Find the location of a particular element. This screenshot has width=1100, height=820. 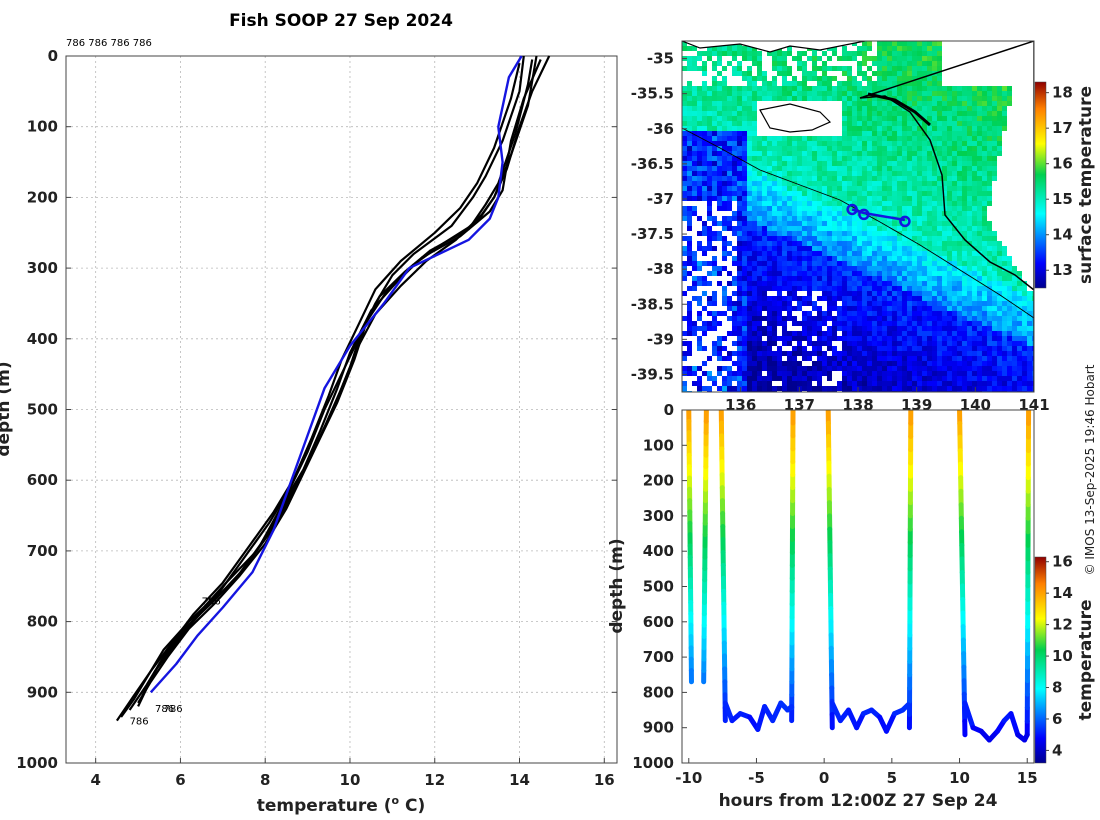

map-y-tick-label: -38.5 is located at coordinates (652, 304).